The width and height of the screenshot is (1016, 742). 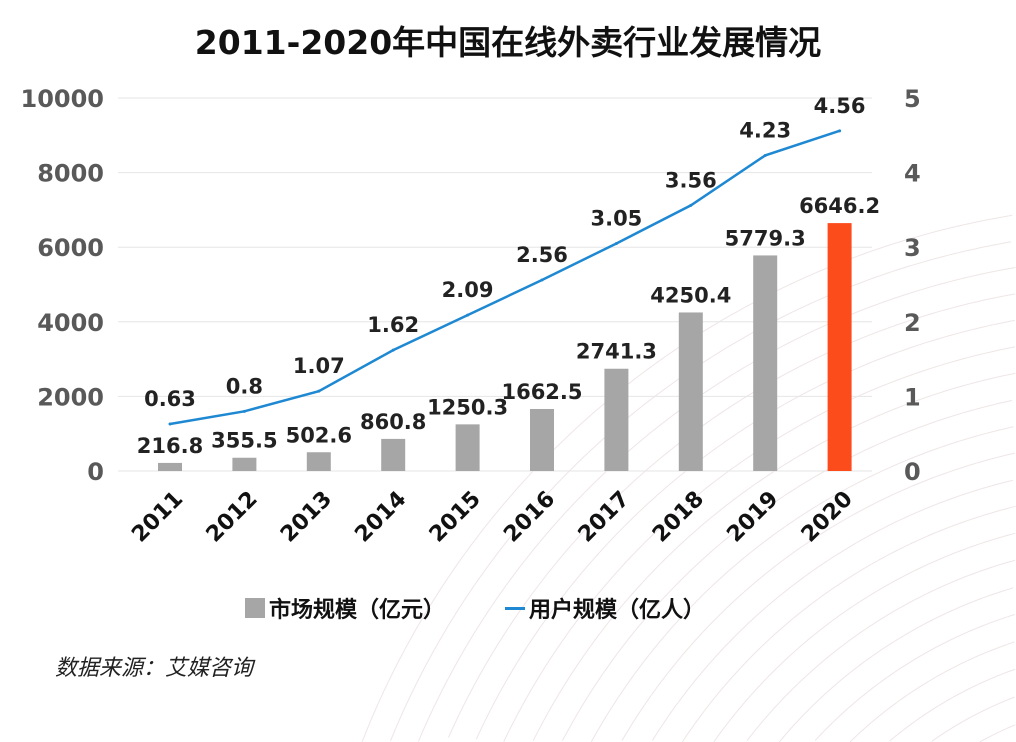 I want to click on right-tick-label: 1, so click(x=912, y=397).